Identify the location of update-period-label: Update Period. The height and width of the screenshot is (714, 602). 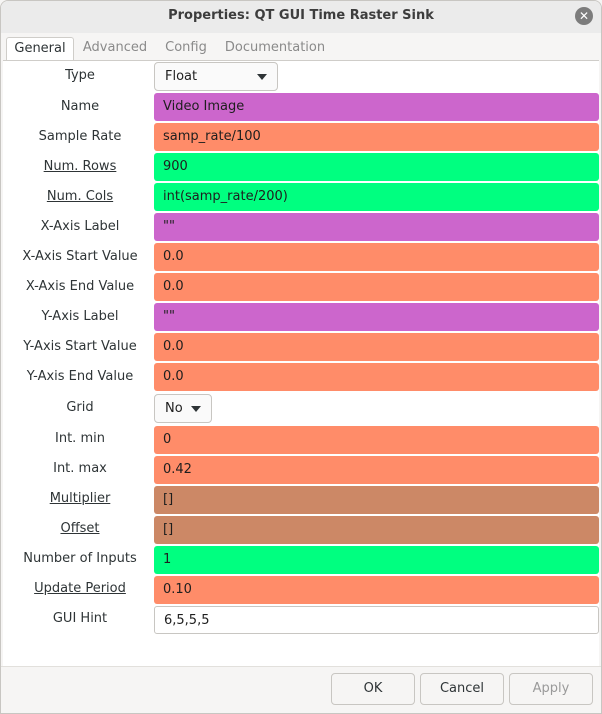
(80, 588).